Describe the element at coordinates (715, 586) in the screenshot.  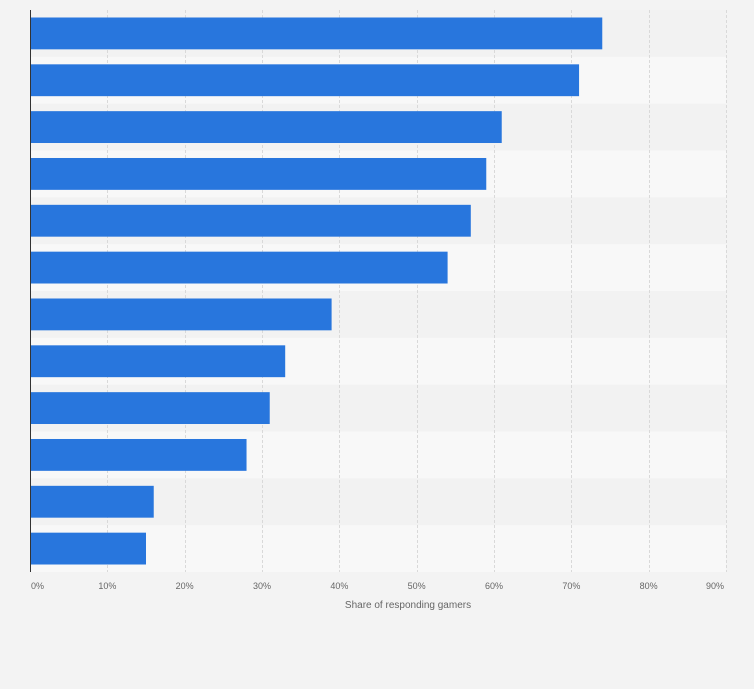
I see `x-tick-label: 90%` at that location.